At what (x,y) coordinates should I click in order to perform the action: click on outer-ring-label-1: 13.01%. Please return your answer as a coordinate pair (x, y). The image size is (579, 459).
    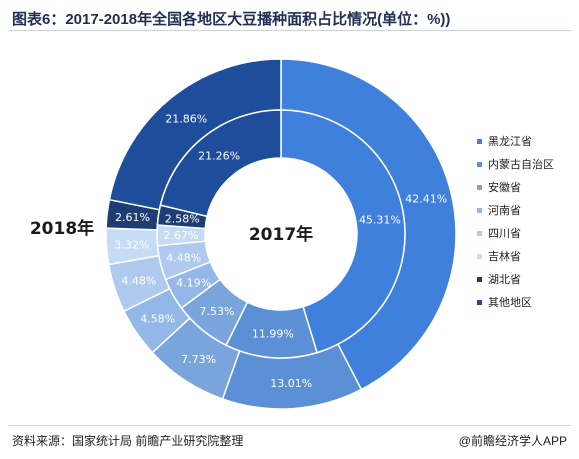
    Looking at the image, I should click on (291, 383).